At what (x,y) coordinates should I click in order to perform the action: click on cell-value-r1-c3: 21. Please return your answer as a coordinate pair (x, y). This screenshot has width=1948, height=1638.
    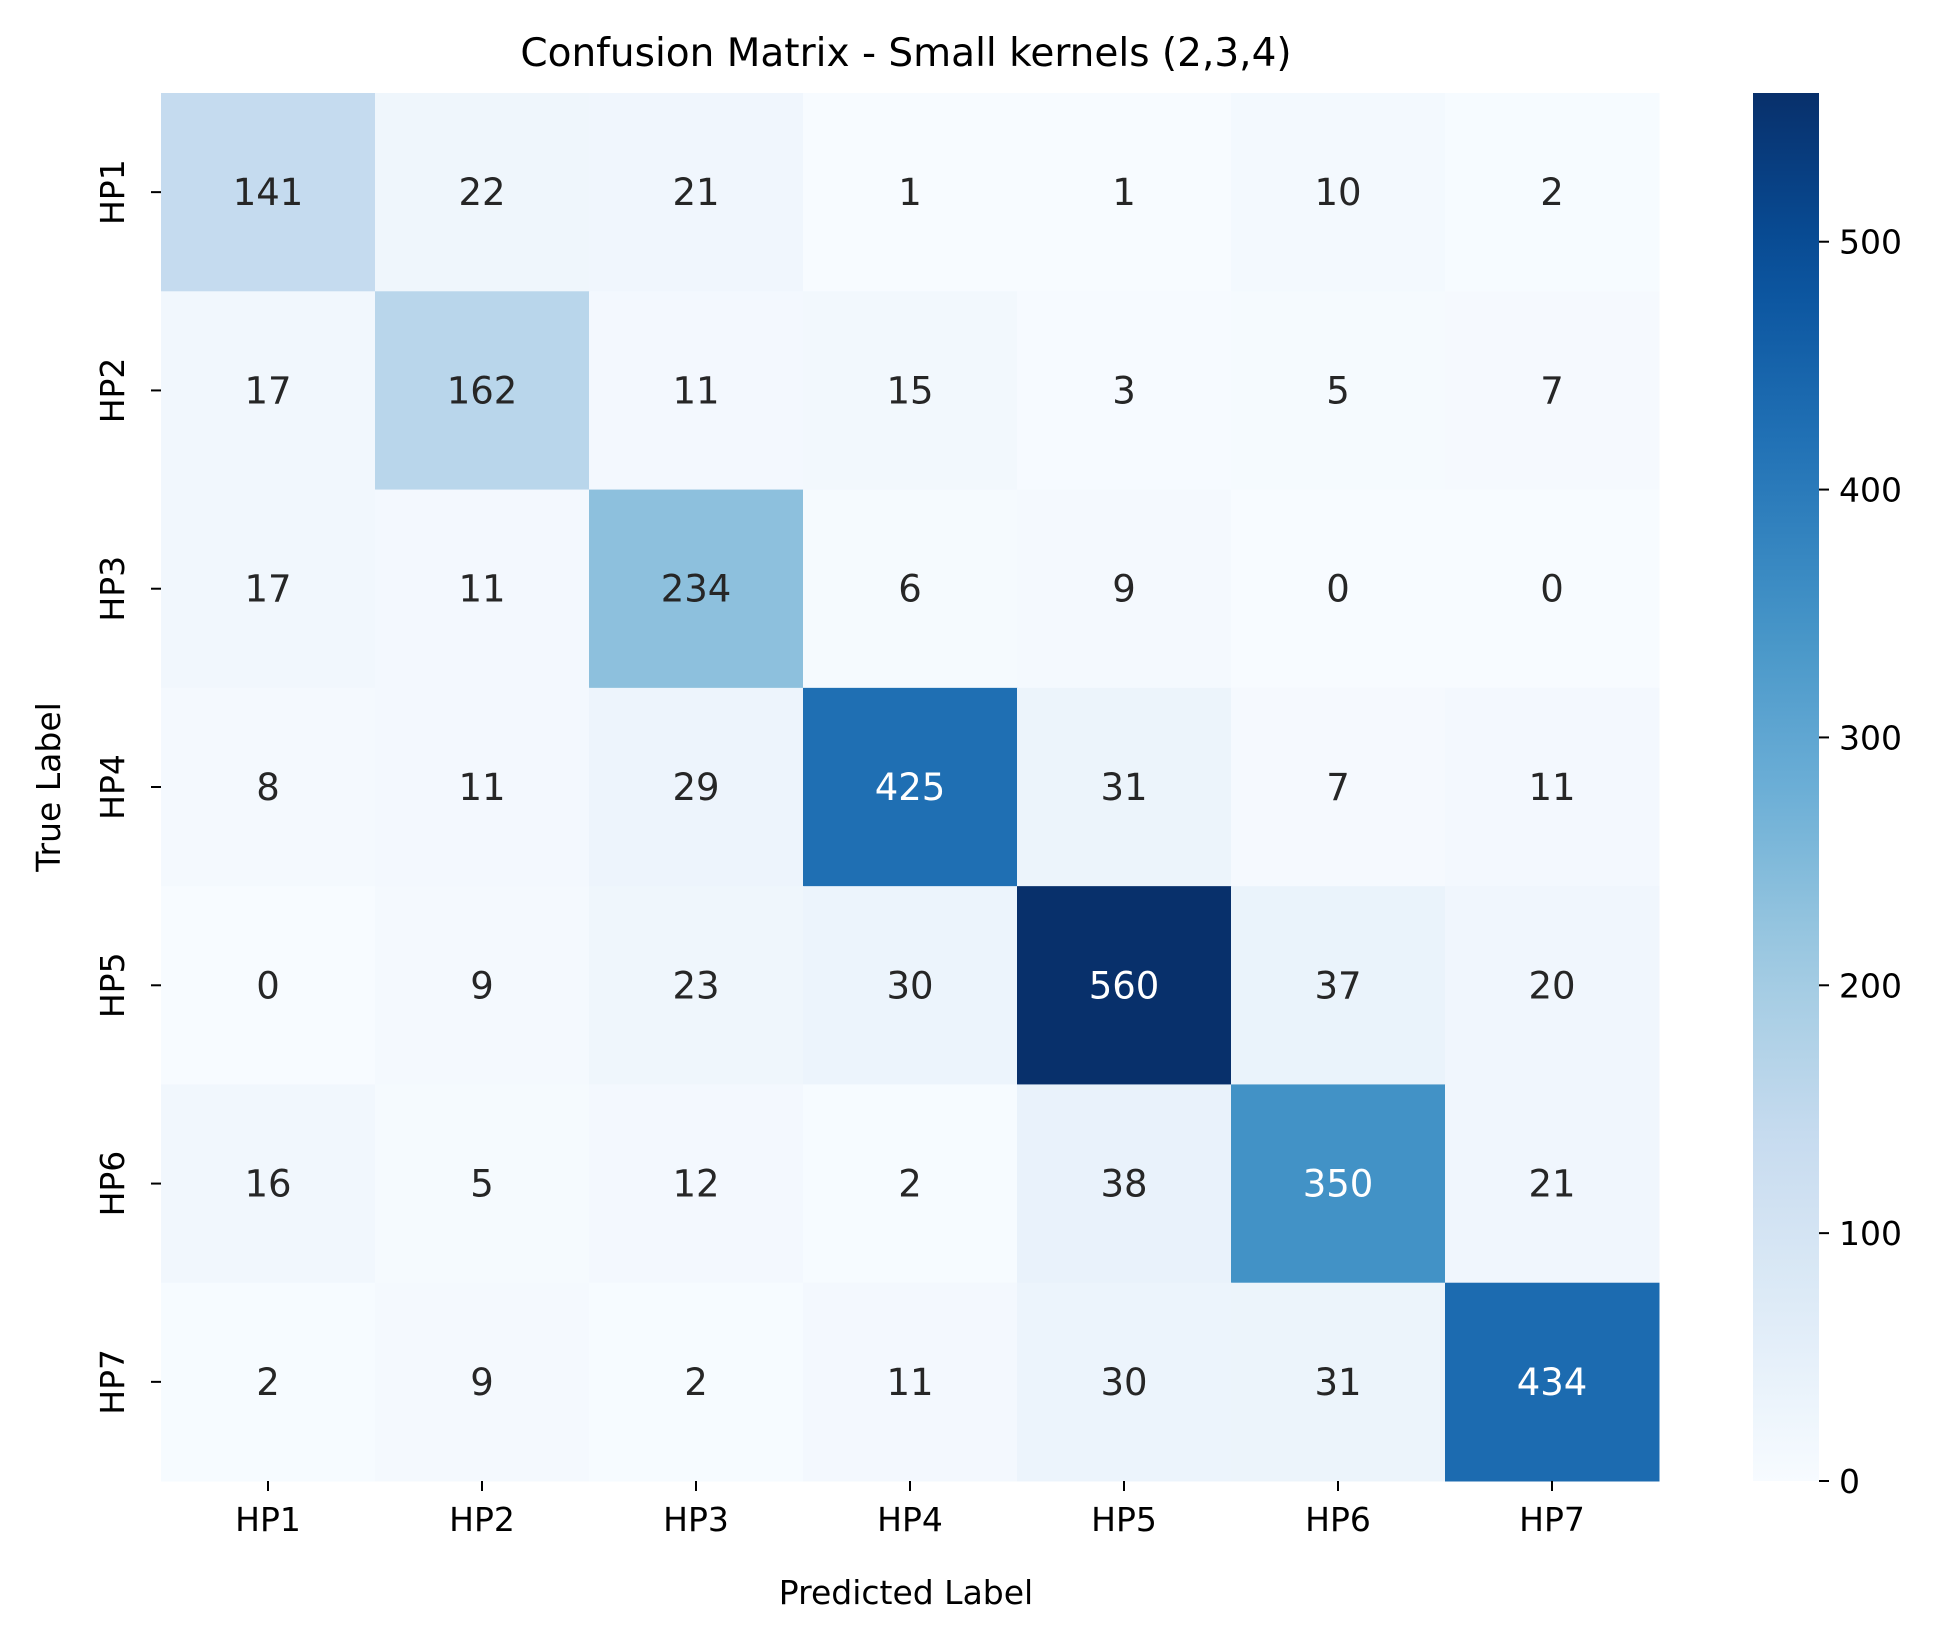
    Looking at the image, I should click on (695, 192).